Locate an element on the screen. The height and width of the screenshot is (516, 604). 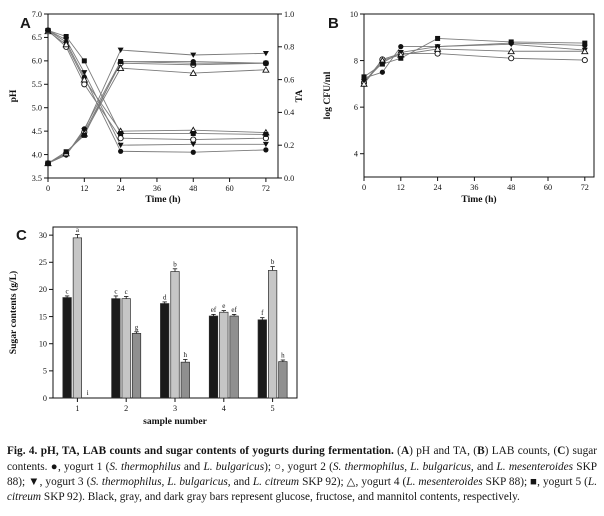
svg-text: pH is located at coordinates (13, 95).